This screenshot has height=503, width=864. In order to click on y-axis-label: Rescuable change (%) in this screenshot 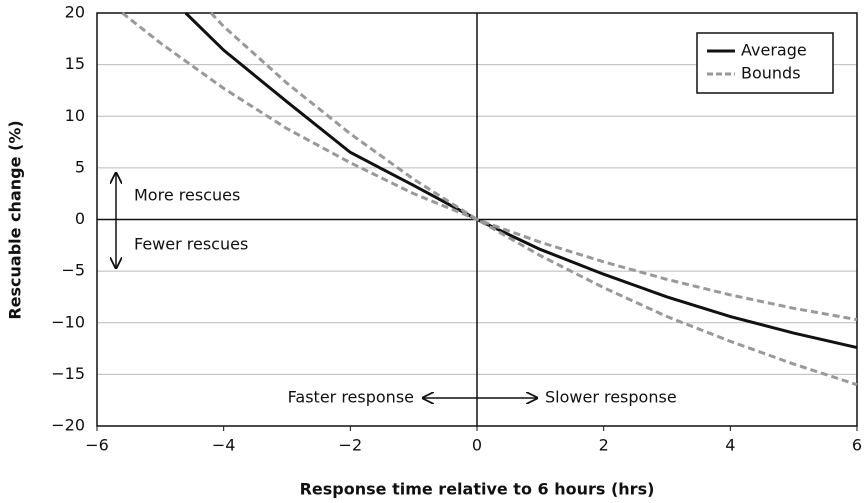, I will do `click(15, 219)`.